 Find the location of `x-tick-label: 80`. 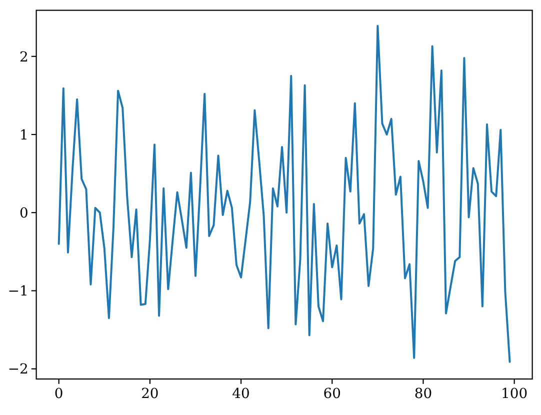

x-tick-label: 80 is located at coordinates (423, 394).